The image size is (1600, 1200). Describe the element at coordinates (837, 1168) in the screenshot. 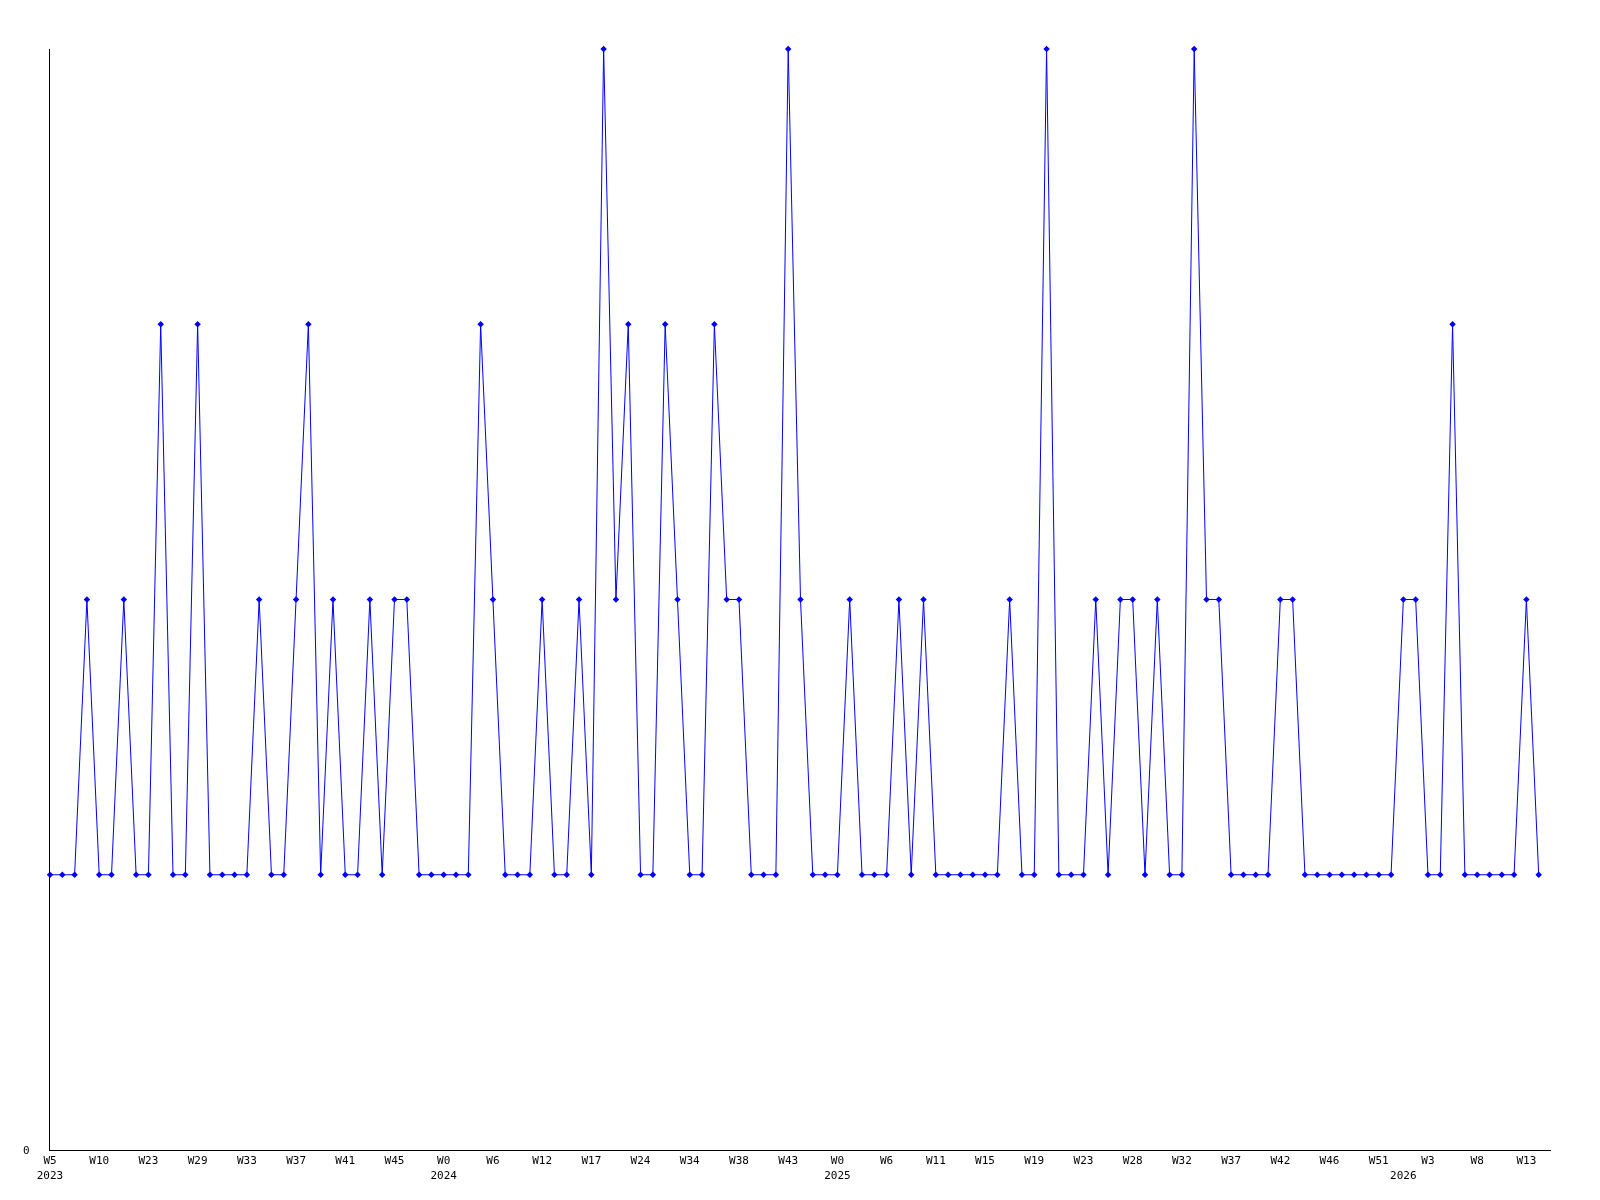

I see `x-tick-label: W0 2025` at that location.